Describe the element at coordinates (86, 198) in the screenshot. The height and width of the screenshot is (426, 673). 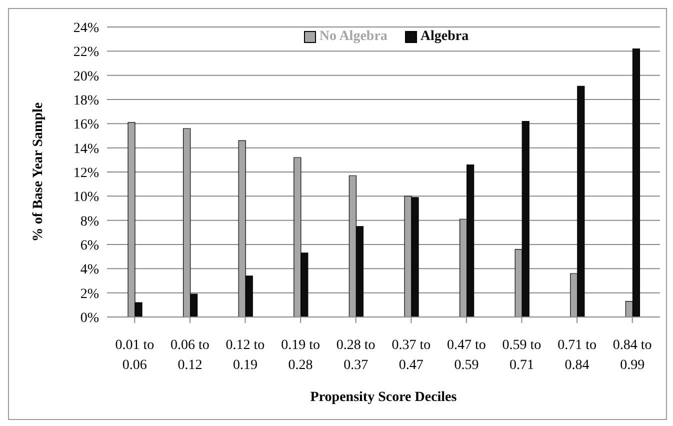
I see `y-tick-label: 10%` at that location.